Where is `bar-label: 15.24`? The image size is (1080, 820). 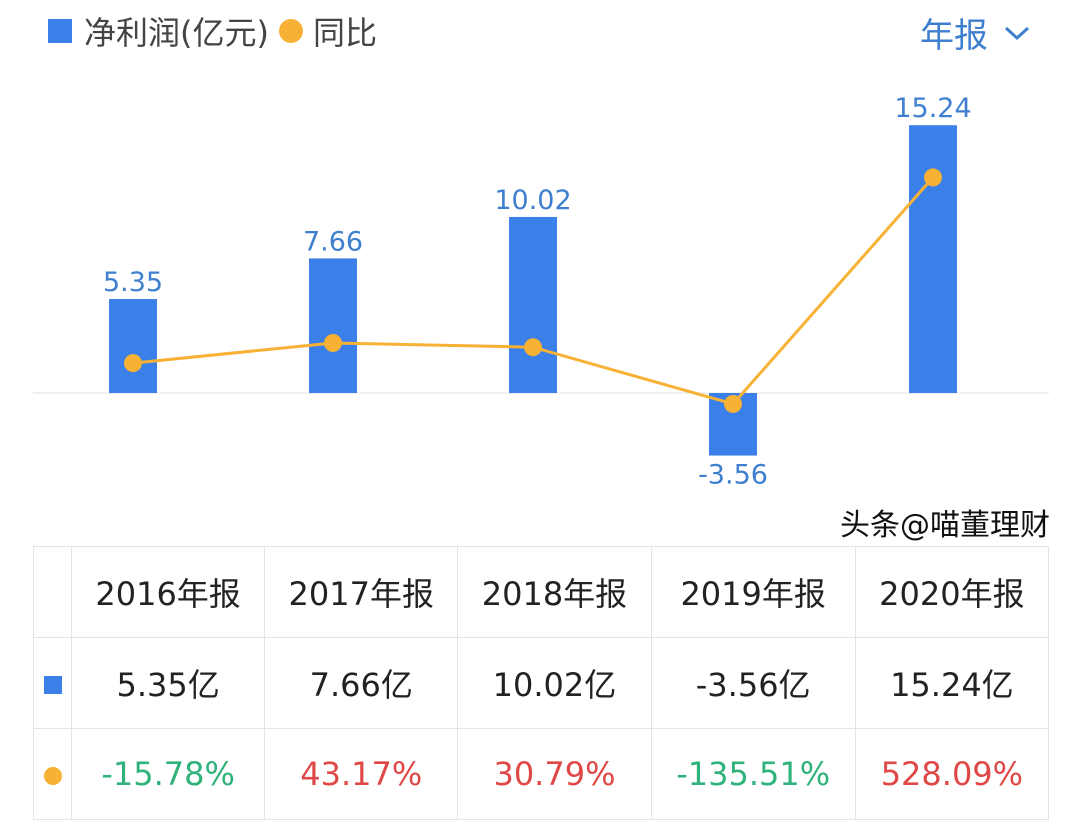
bar-label: 15.24 is located at coordinates (932, 108).